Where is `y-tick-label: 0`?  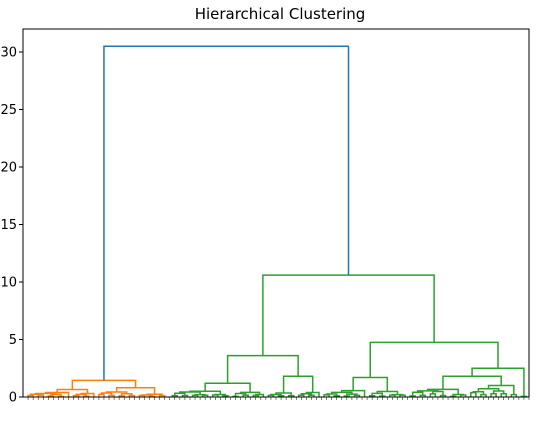
y-tick-label: 0 is located at coordinates (13, 398).